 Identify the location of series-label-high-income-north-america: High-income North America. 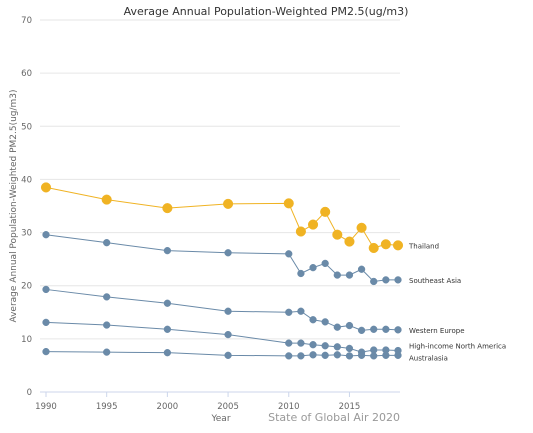
(457, 347).